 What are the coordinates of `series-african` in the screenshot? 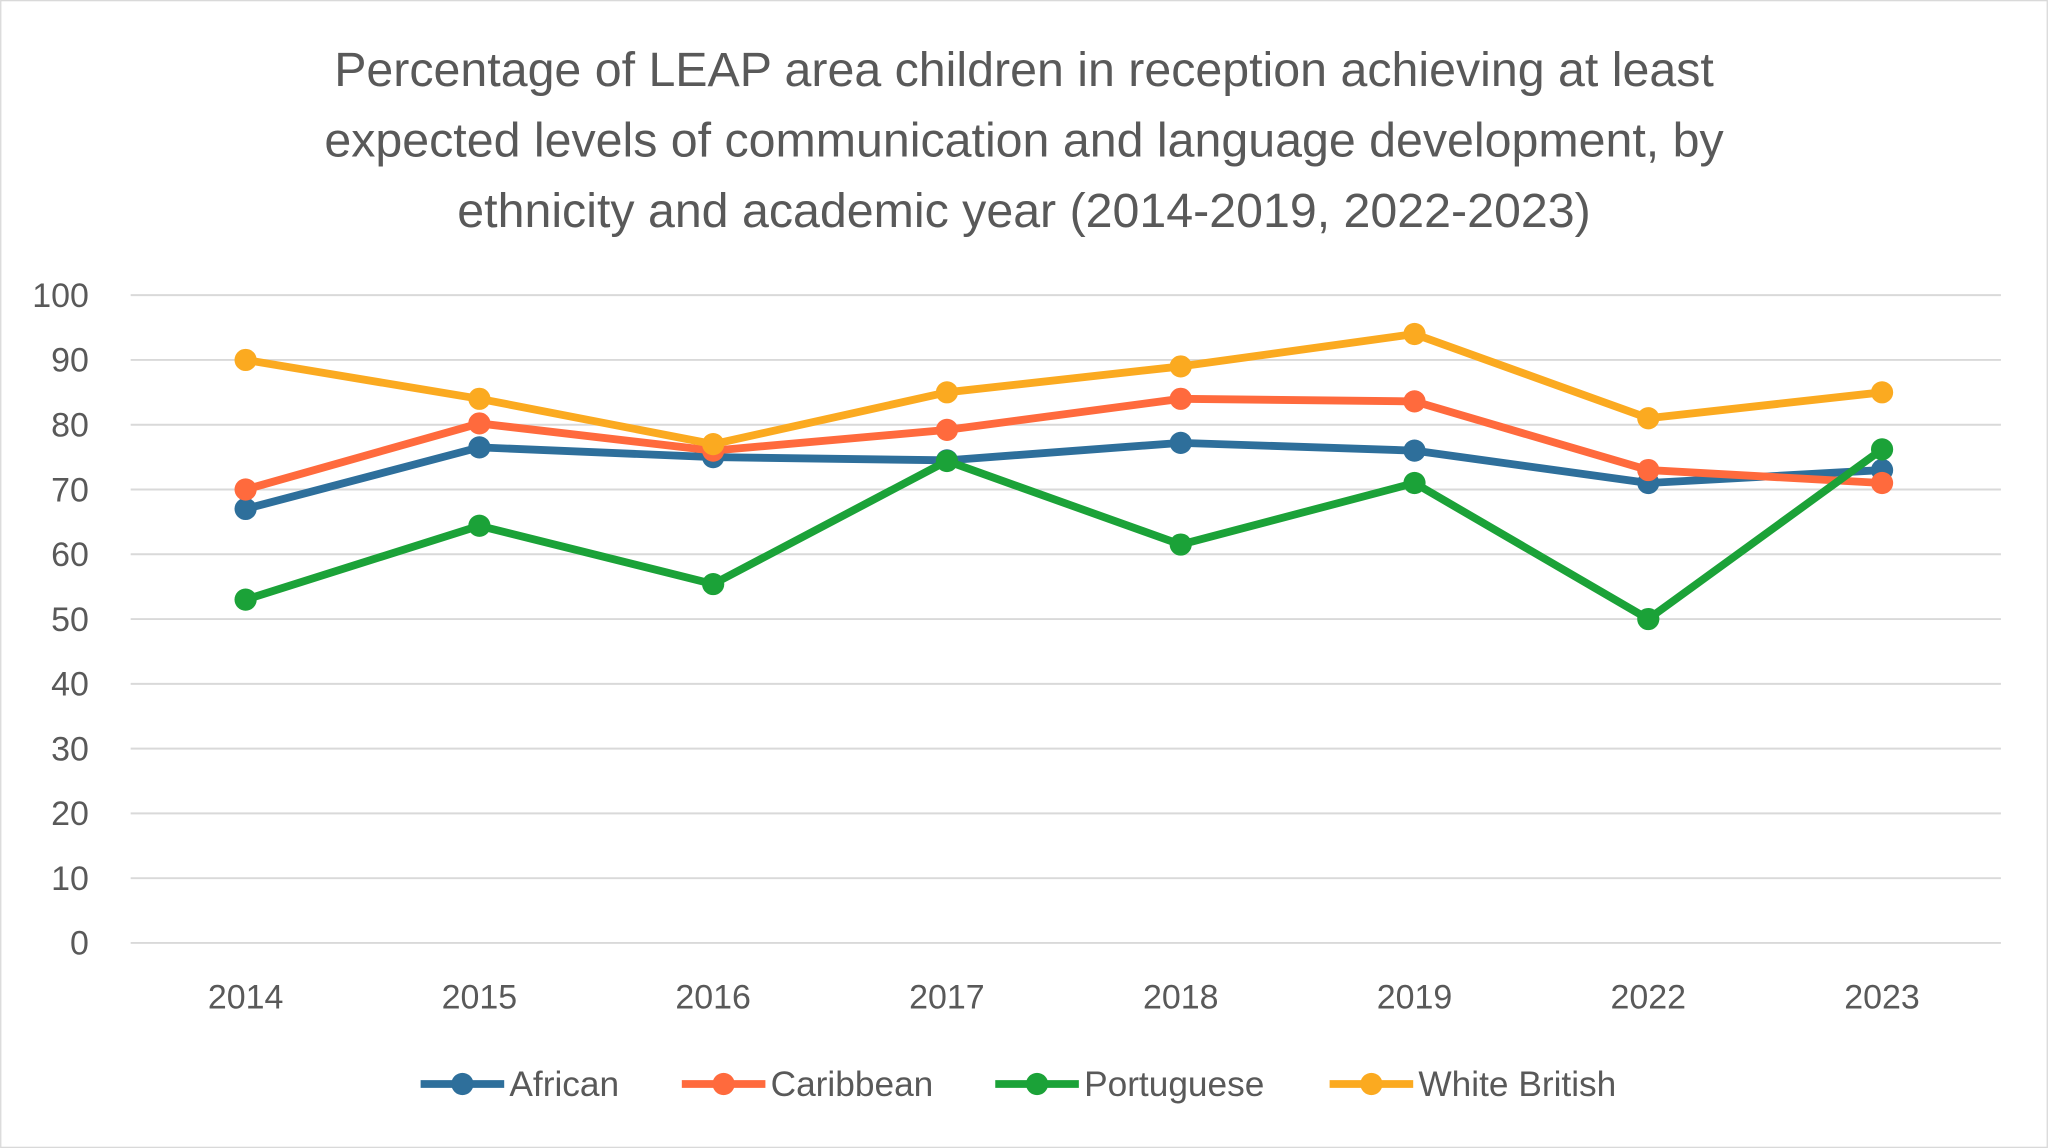 It's located at (1064, 476).